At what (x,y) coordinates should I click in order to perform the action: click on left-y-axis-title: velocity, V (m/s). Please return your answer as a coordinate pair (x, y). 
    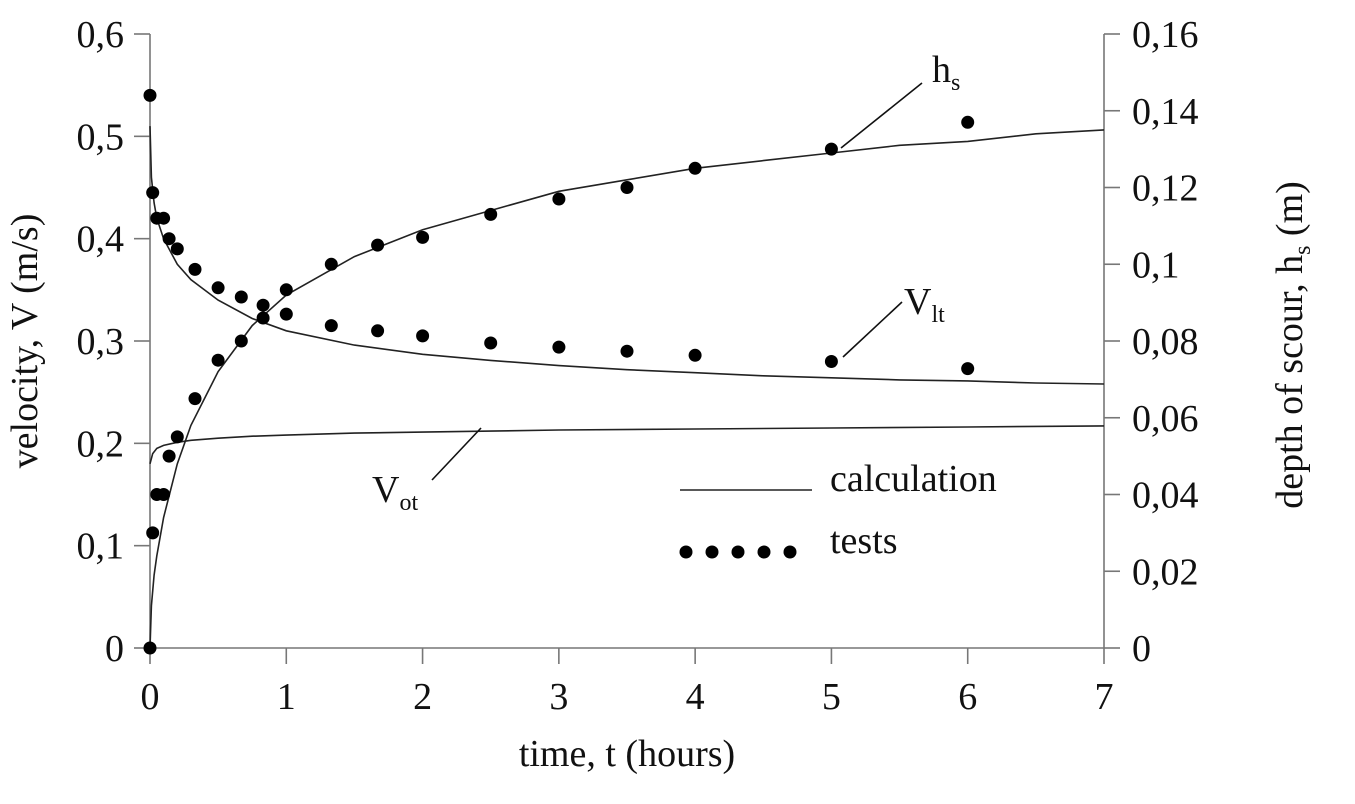
    Looking at the image, I should click on (25, 341).